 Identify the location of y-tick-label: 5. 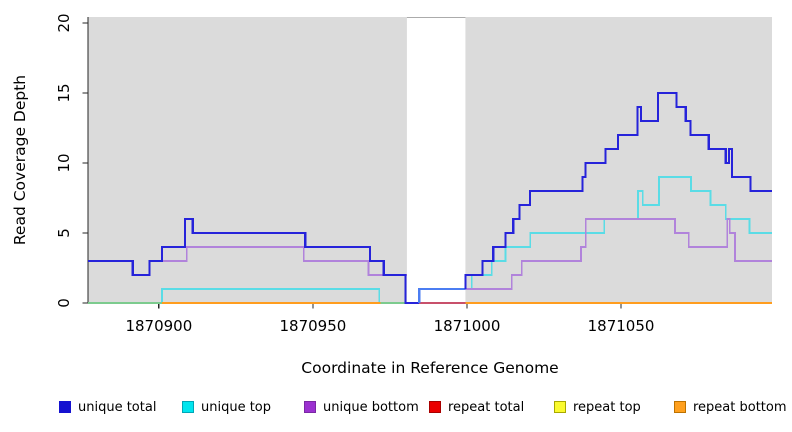
(64, 233).